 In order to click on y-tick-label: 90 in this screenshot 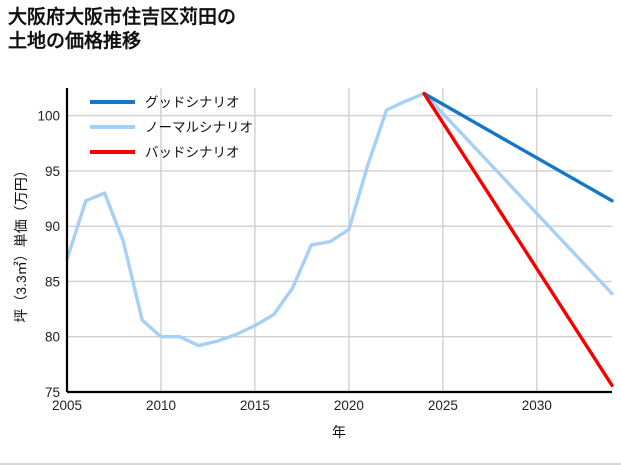, I will do `click(52, 226)`.